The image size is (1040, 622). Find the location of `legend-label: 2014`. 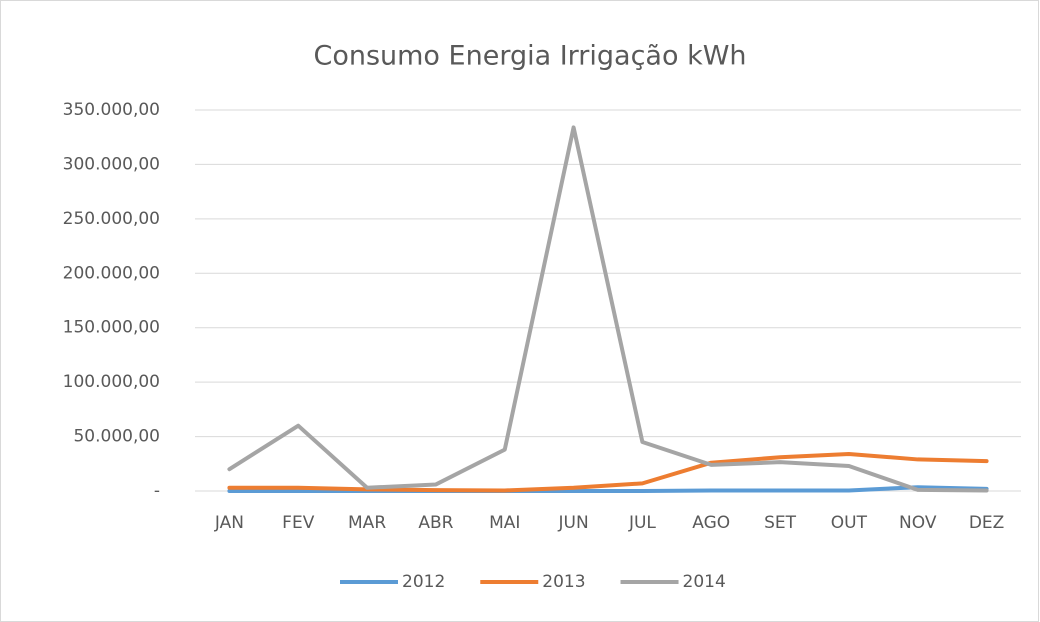

legend-label: 2014 is located at coordinates (704, 582).